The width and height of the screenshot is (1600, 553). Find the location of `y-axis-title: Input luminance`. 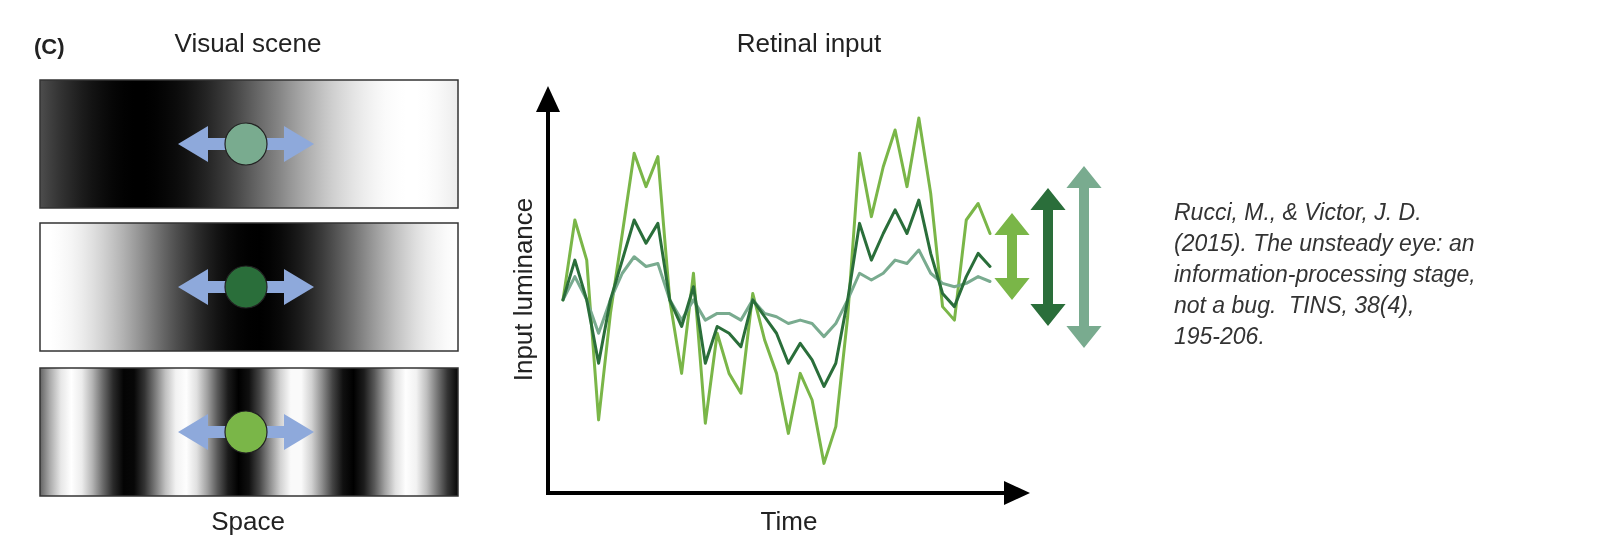

y-axis-title: Input luminance is located at coordinates (523, 289).